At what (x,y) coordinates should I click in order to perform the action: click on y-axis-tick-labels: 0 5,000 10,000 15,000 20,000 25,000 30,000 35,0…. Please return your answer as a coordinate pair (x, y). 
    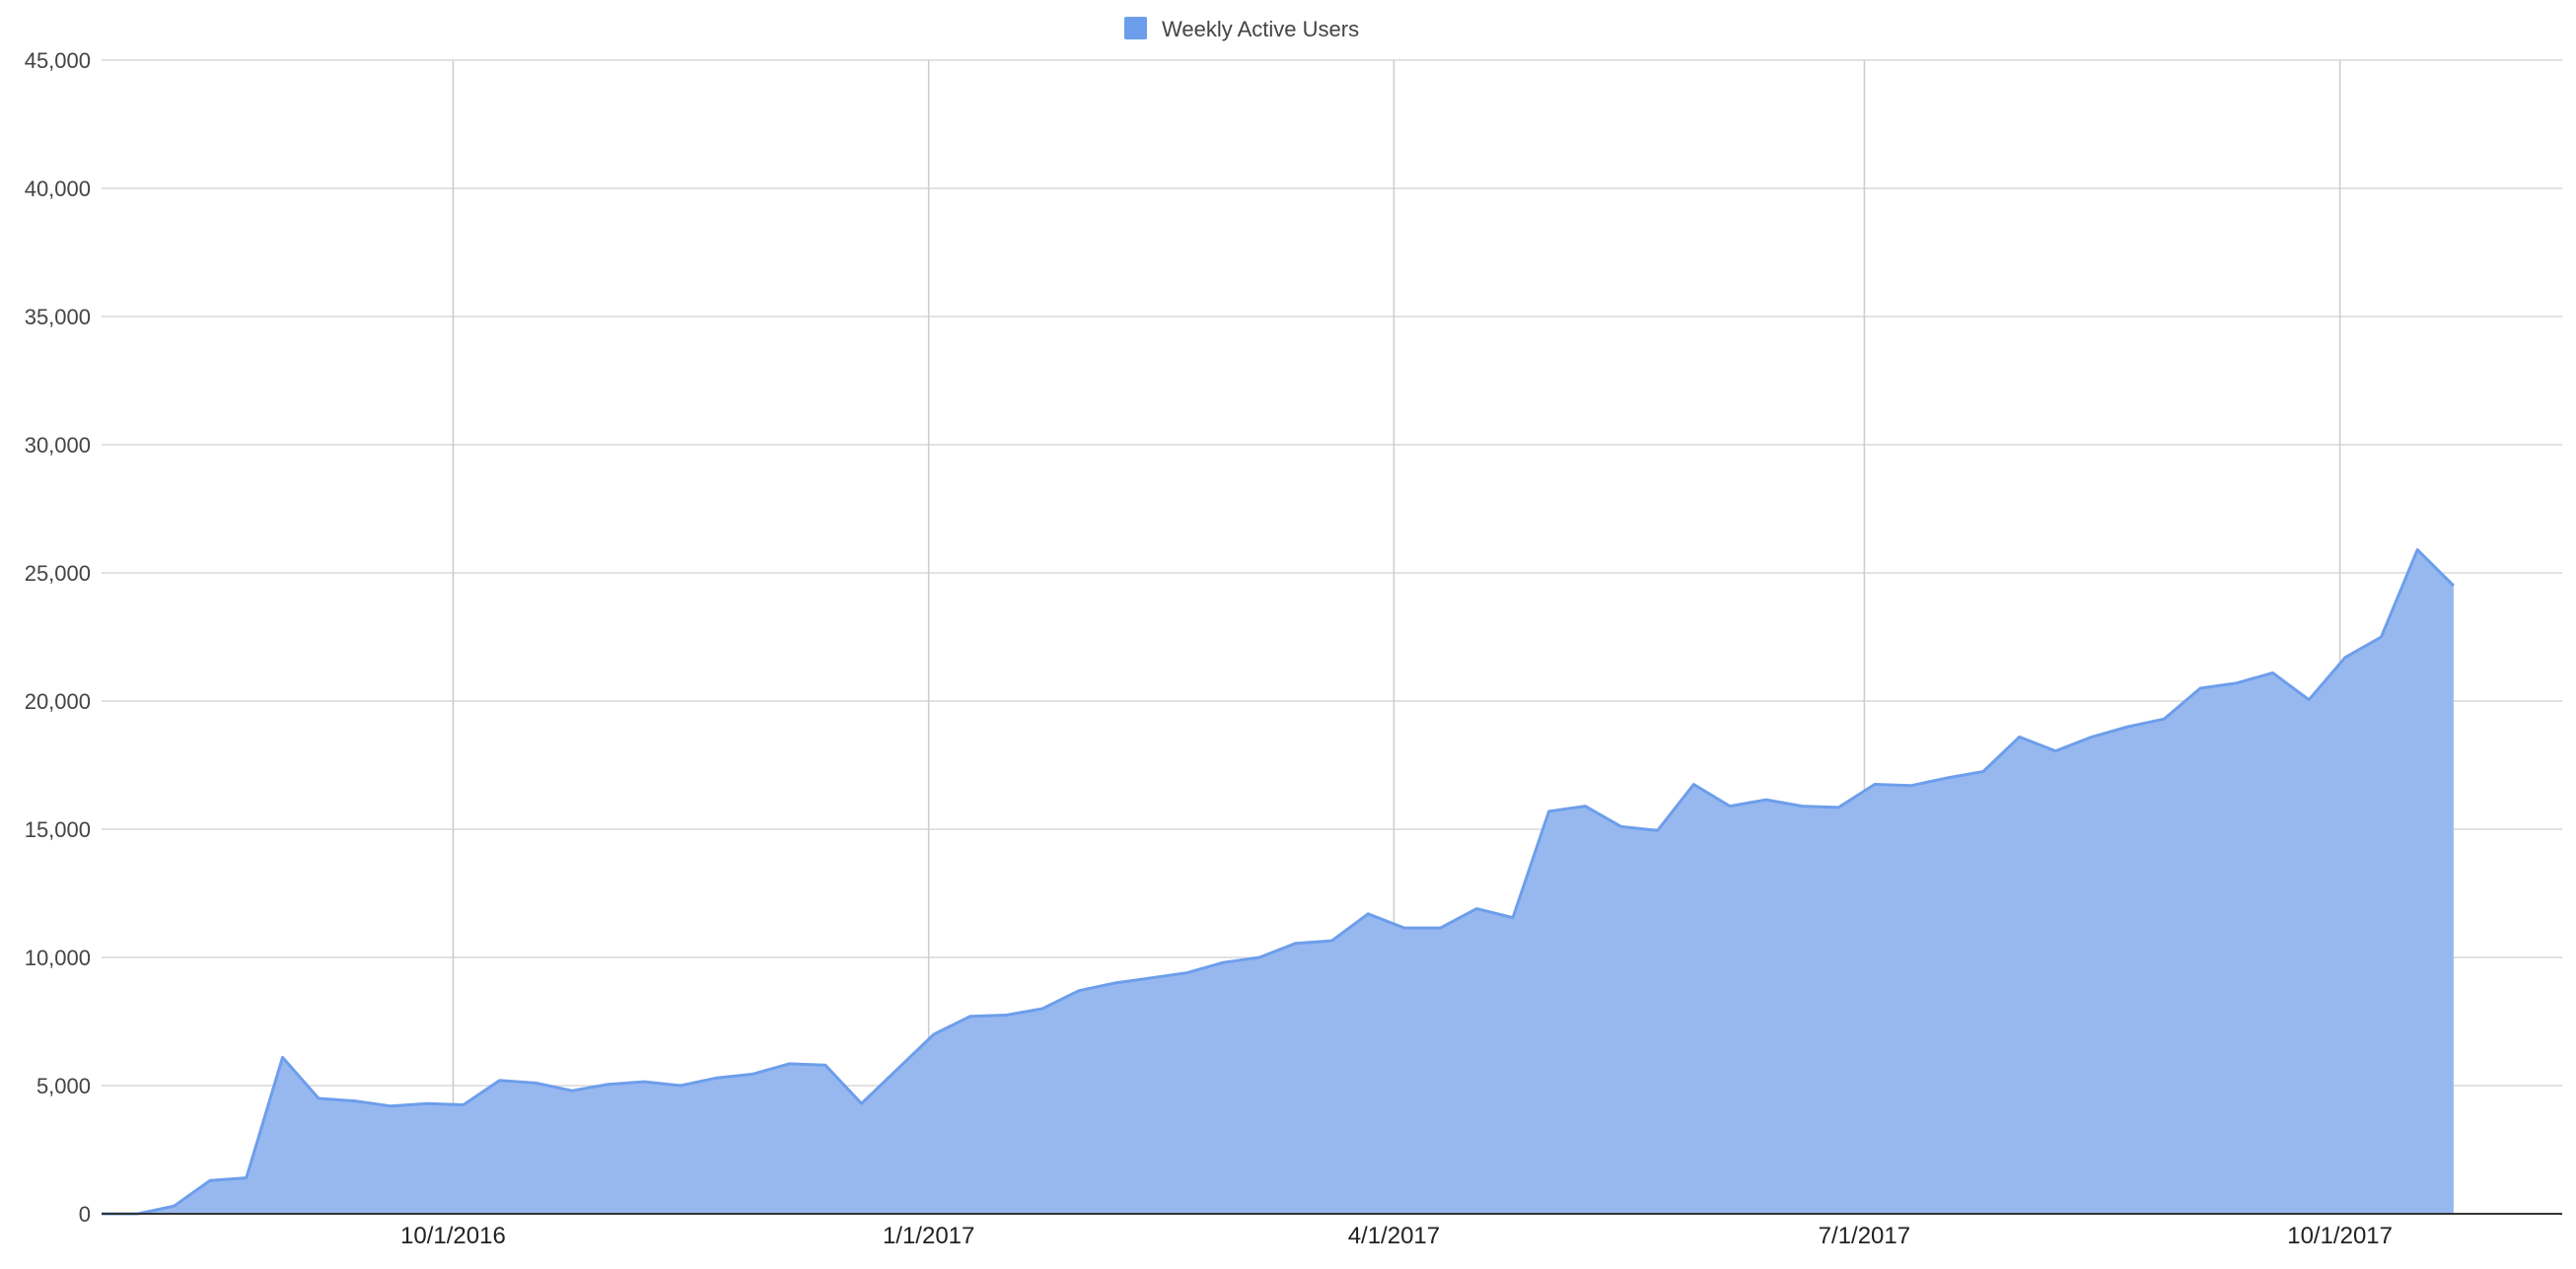
    Looking at the image, I should click on (58, 637).